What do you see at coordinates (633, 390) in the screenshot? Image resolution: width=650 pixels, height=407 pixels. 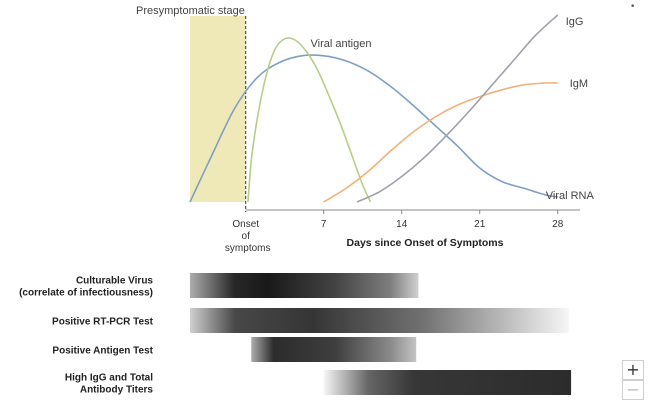 I see `zoom-out-button: −` at bounding box center [633, 390].